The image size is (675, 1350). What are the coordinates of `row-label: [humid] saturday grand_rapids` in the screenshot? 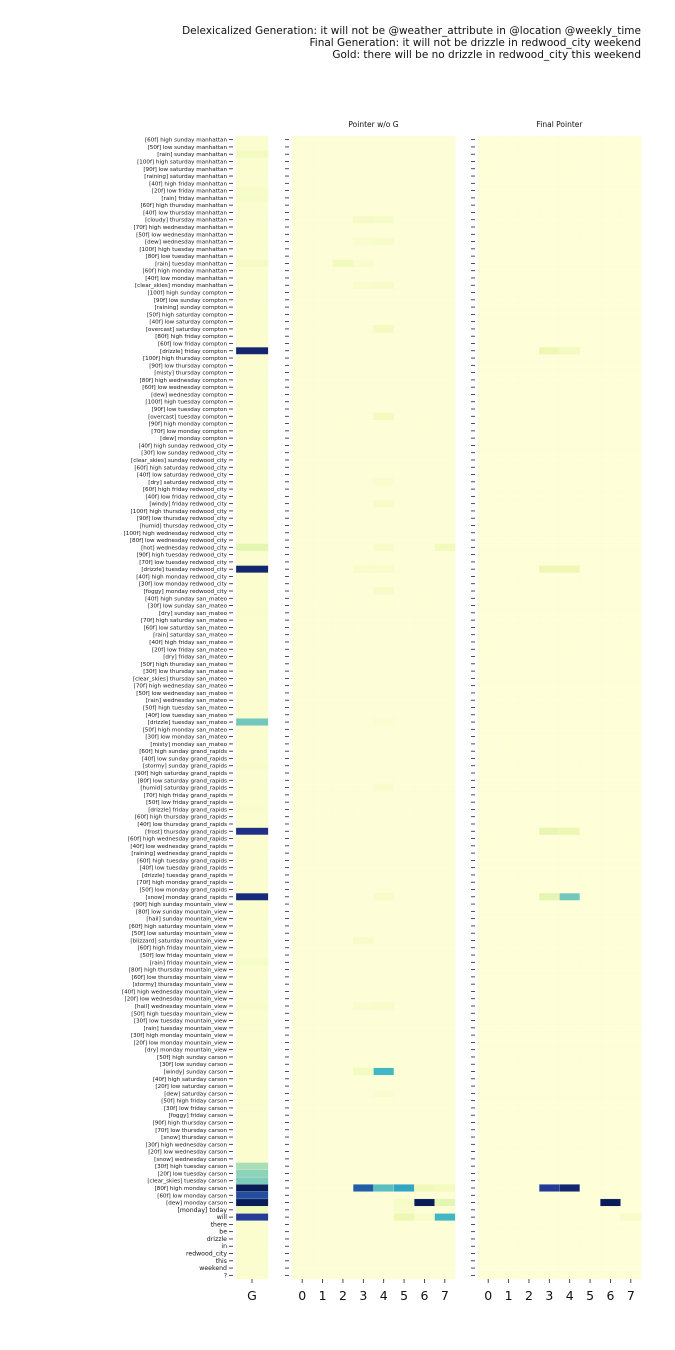 It's located at (183, 789).